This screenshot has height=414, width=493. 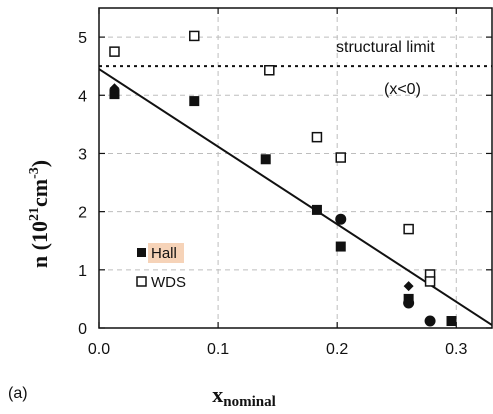 I want to click on x-axis-label-sub: nominal, so click(x=249, y=402).